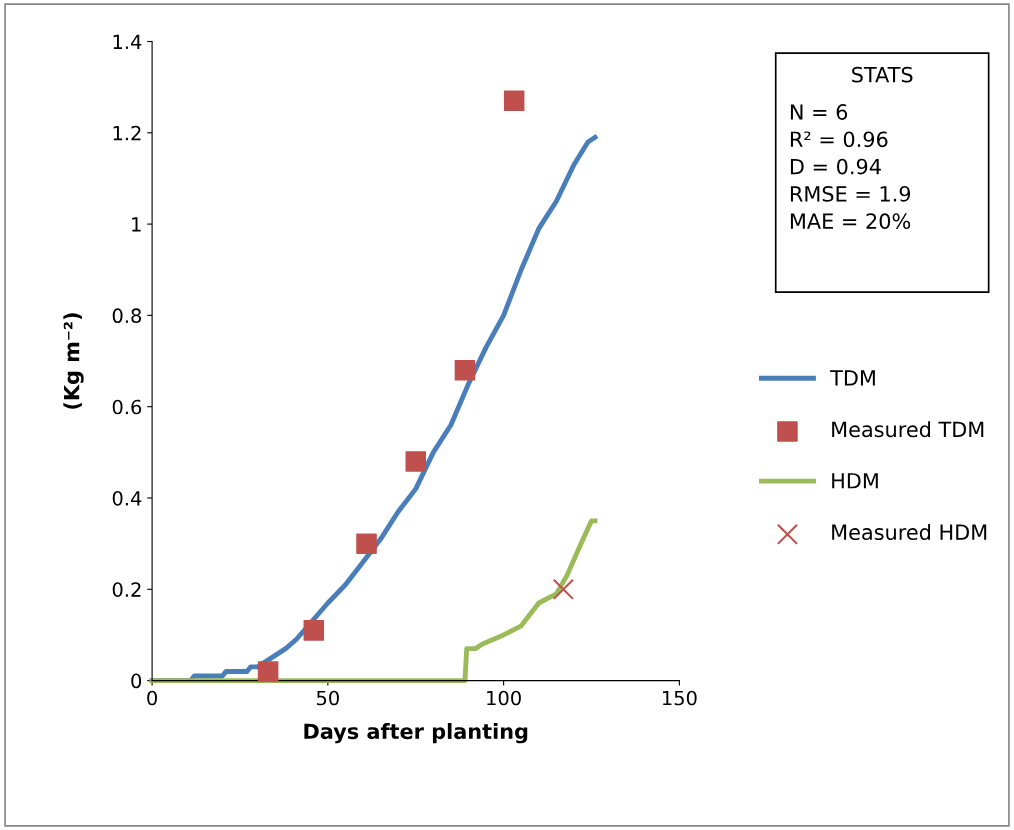  Describe the element at coordinates (136, 224) in the screenshot. I see `y-tick-label: 1` at that location.